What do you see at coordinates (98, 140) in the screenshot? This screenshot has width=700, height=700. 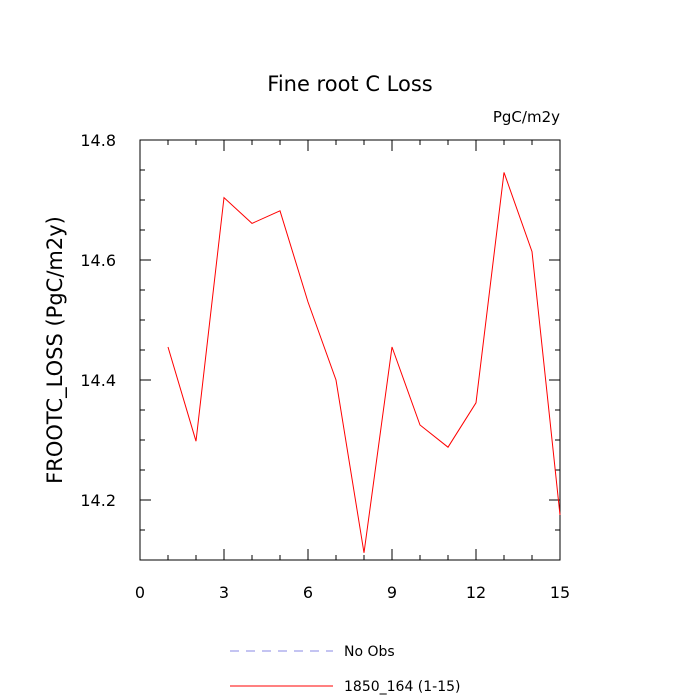 I see `y-tick-label: 14.8` at bounding box center [98, 140].